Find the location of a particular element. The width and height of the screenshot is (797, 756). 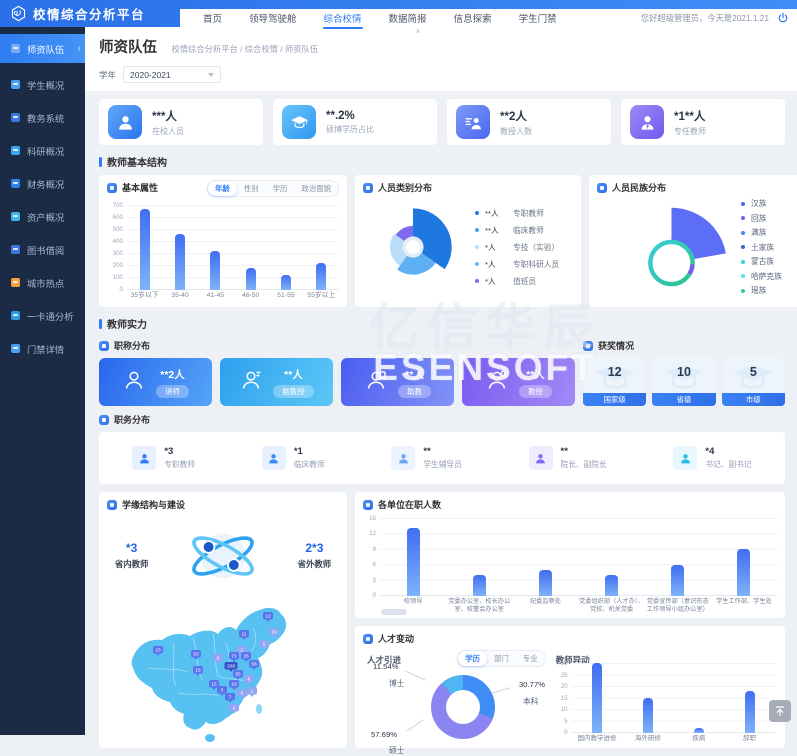

power-icon is located at coordinates (783, 18).